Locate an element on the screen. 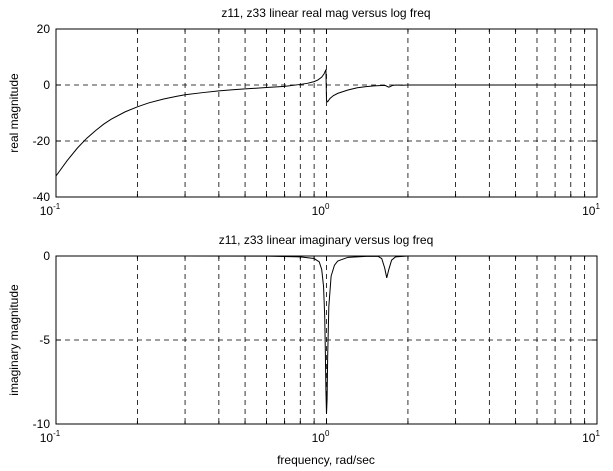 The width and height of the screenshot is (613, 471). y-tick-label: -40 is located at coordinates (42, 197).